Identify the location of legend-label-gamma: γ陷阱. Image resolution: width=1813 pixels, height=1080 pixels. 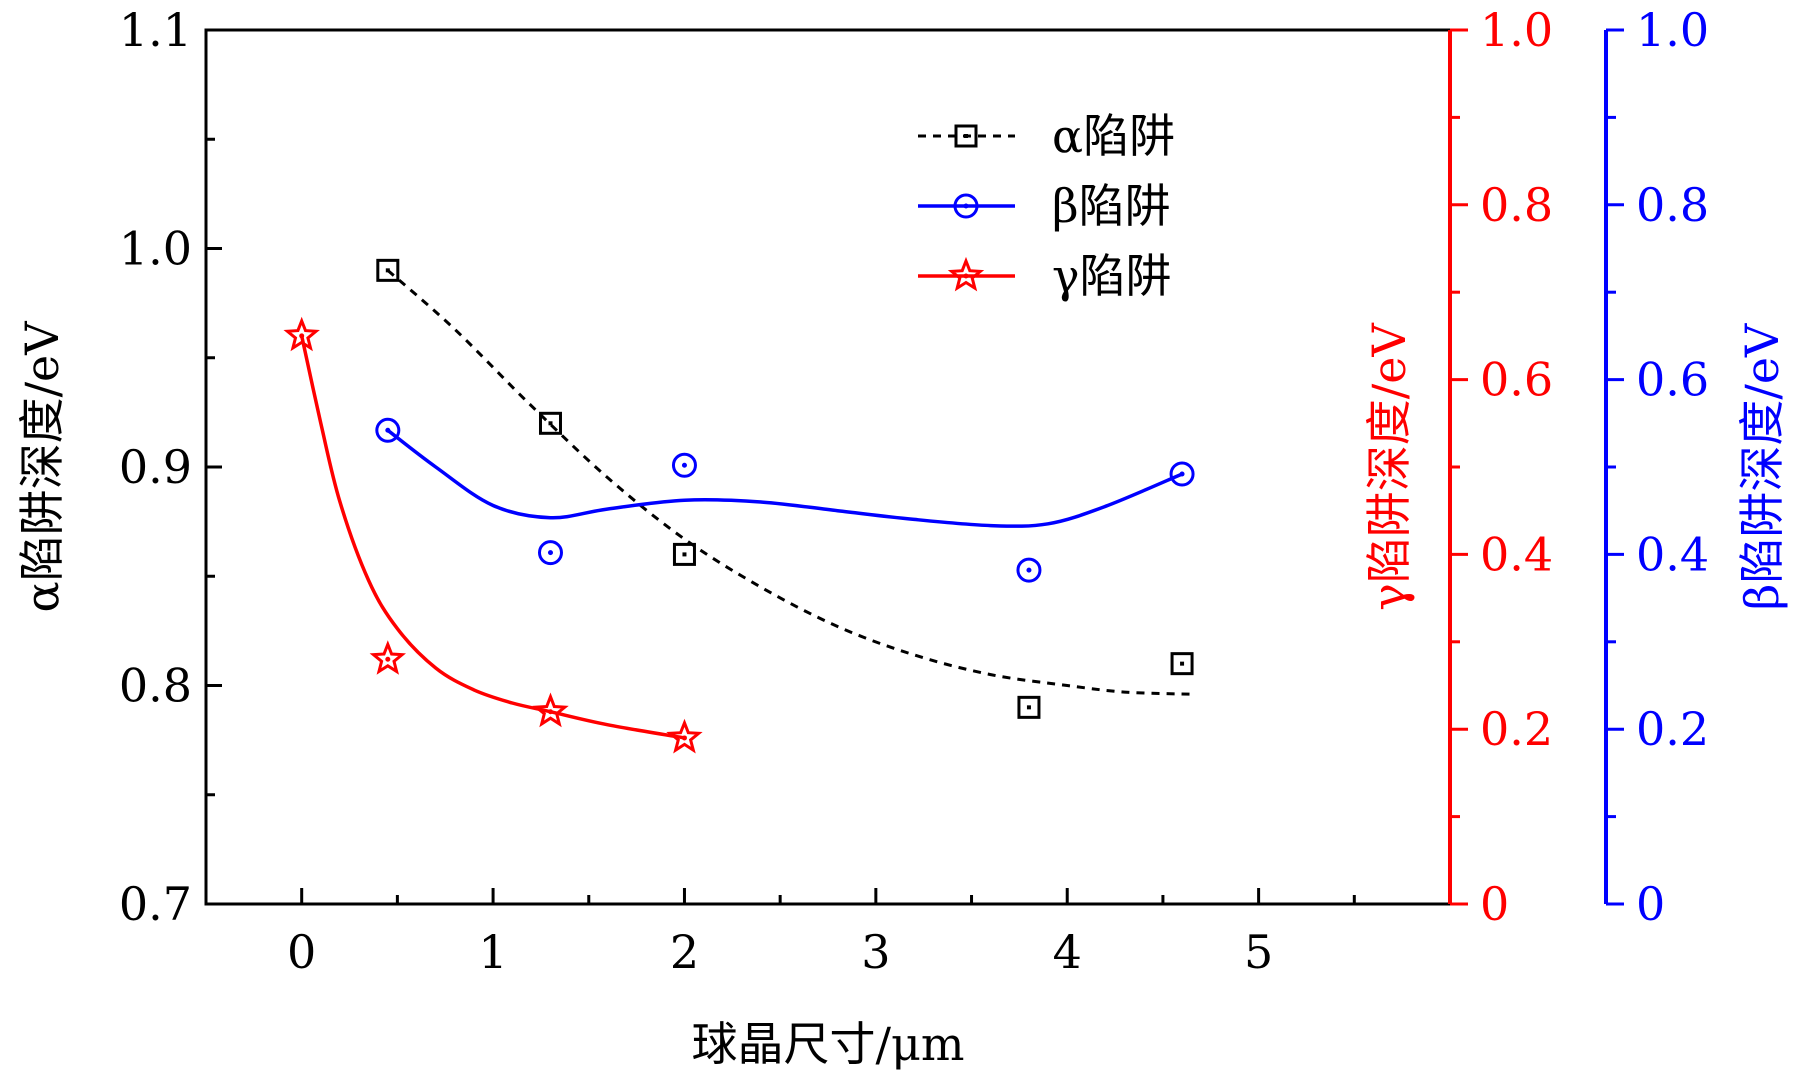
(1112, 276).